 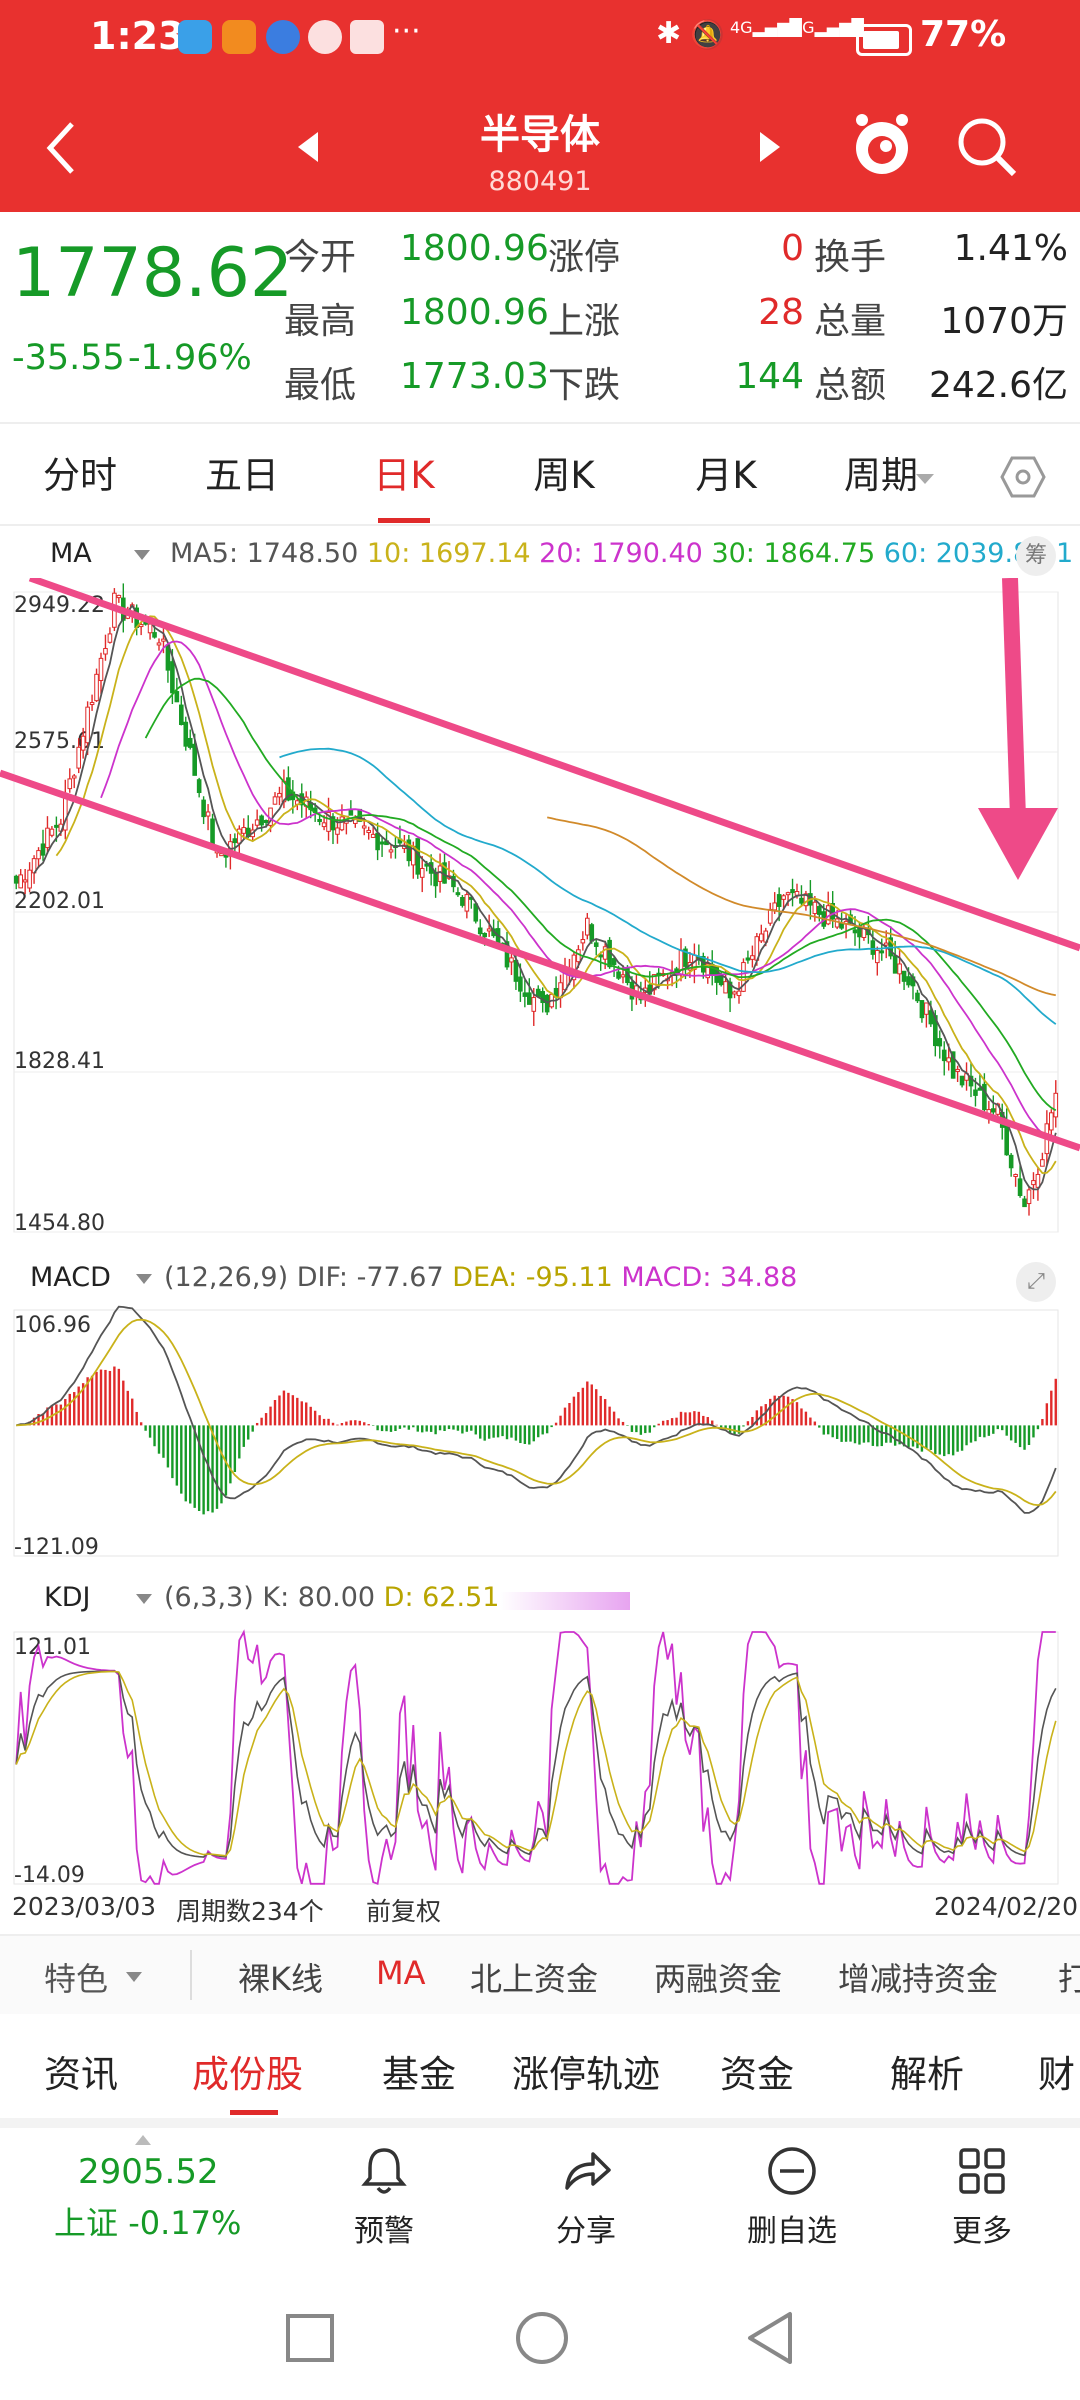 What do you see at coordinates (988, 148) in the screenshot?
I see `search-icon` at bounding box center [988, 148].